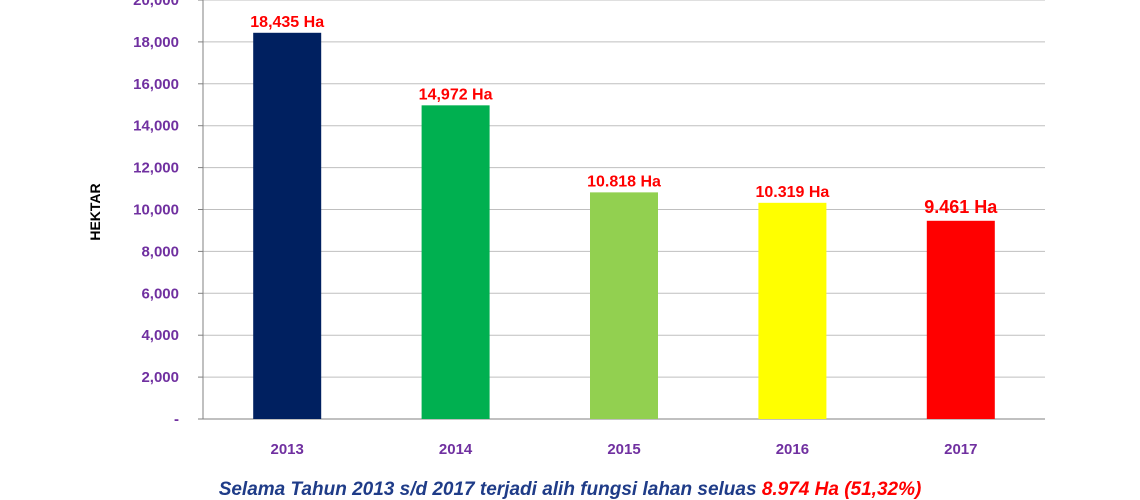 The width and height of the screenshot is (1140, 500). I want to click on data-label: 9.461 Ha, so click(961, 207).